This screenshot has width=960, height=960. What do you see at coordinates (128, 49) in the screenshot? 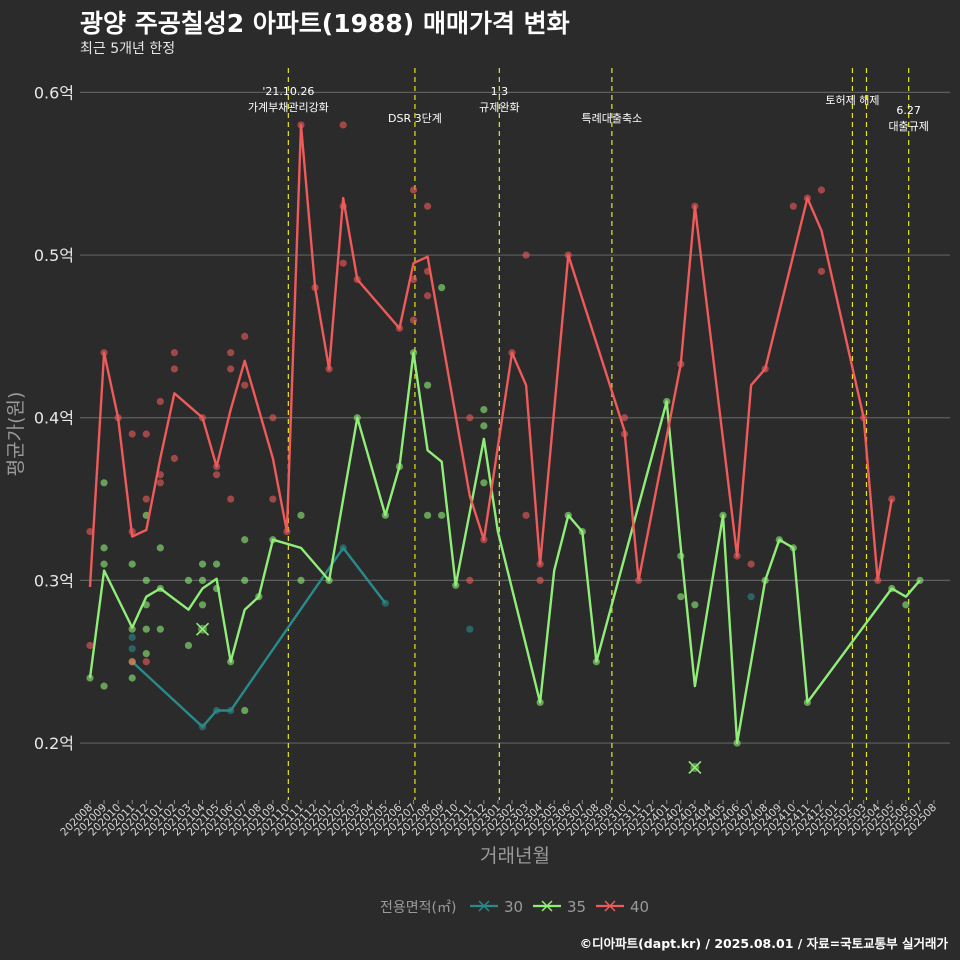
I see `chart-subtitle: 최근 5개년 한정` at bounding box center [128, 49].